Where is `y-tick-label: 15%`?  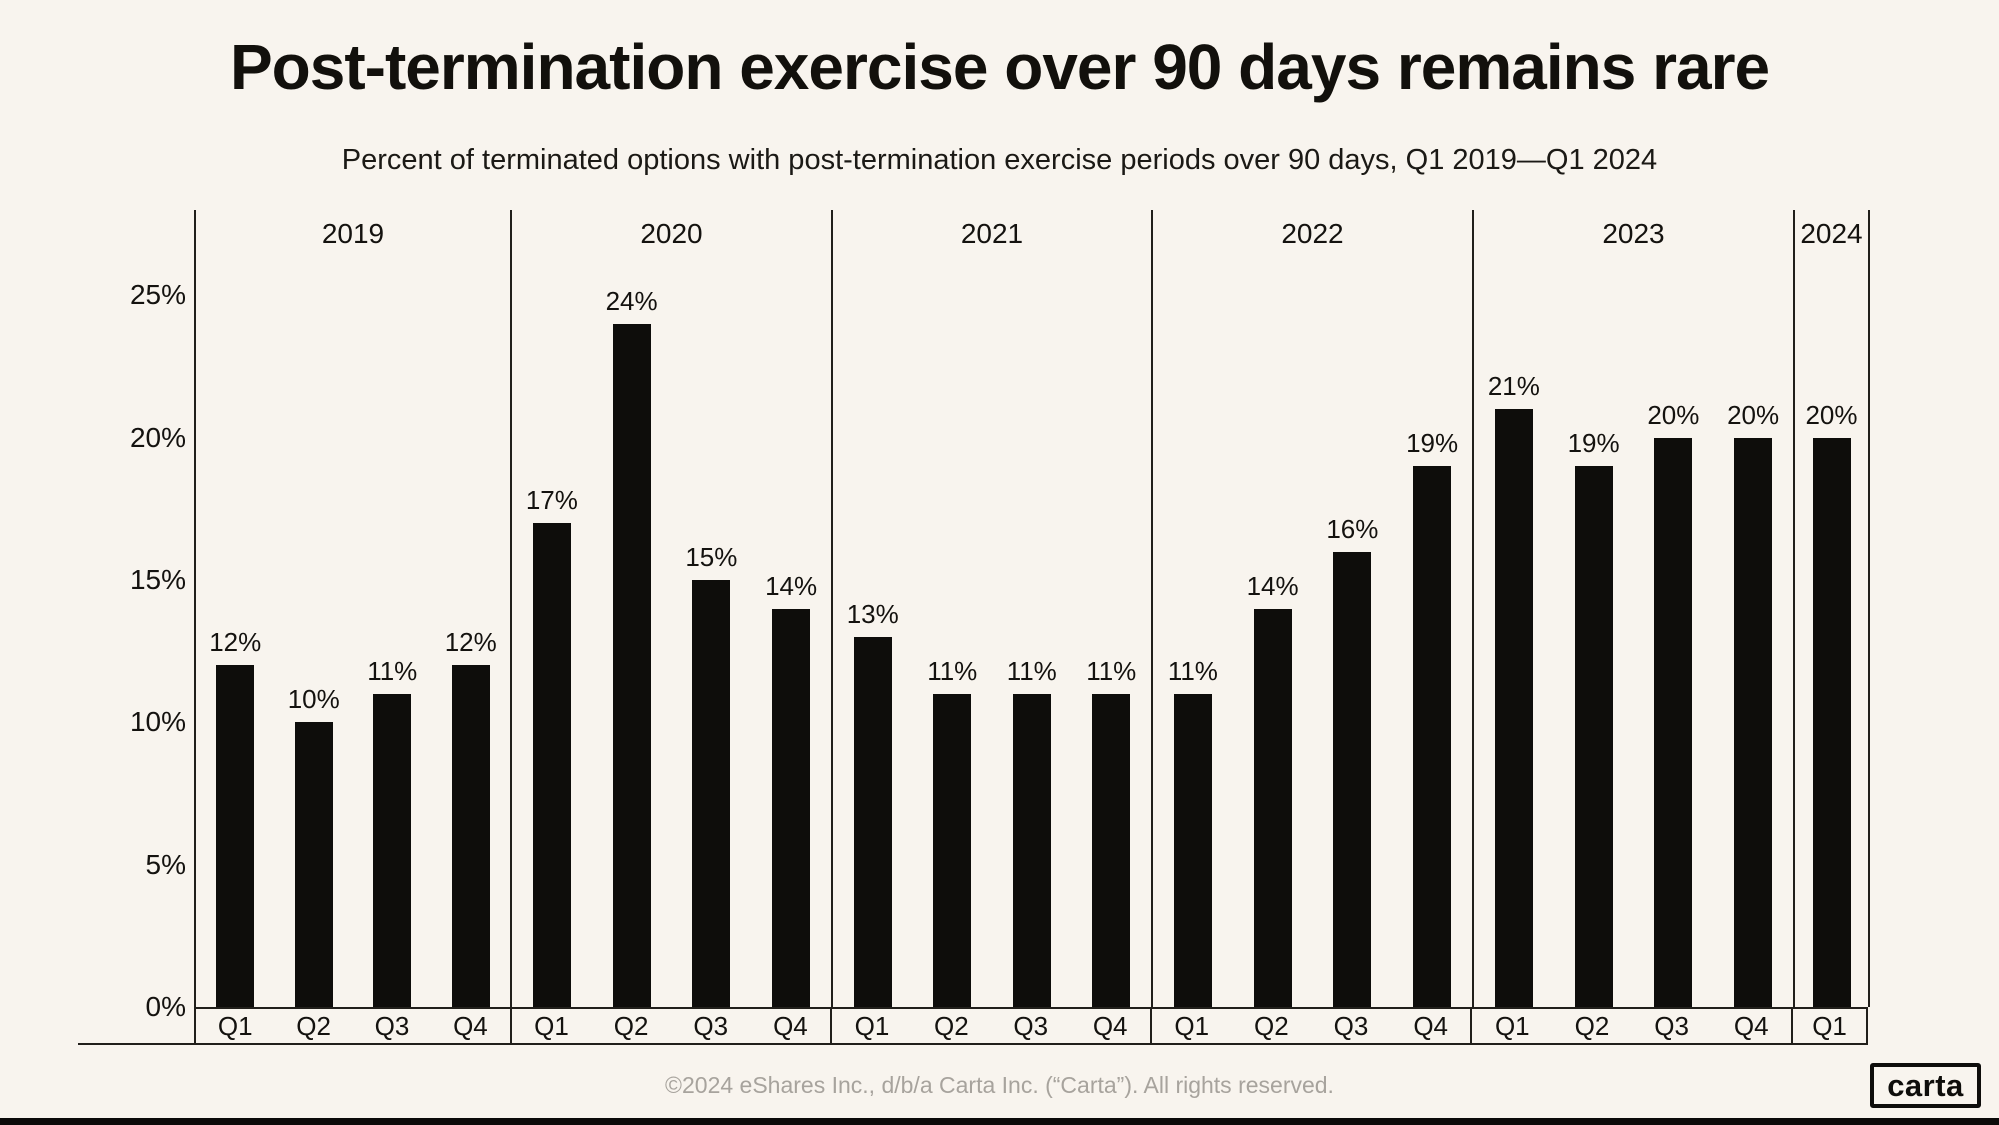 y-tick-label: 15% is located at coordinates (157, 580).